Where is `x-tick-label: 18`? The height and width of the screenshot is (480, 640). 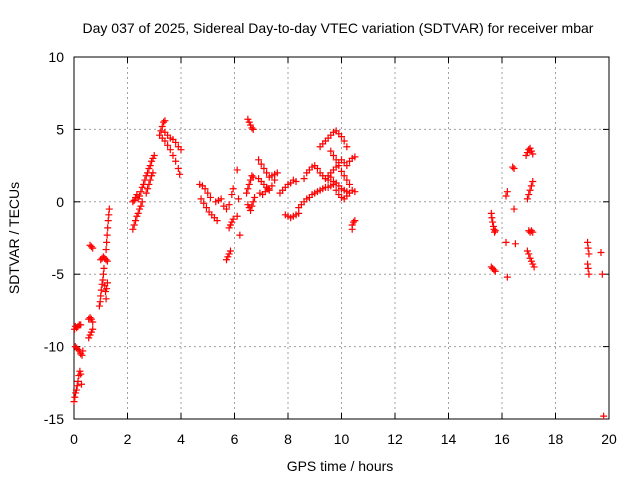
x-tick-label: 18 is located at coordinates (556, 439).